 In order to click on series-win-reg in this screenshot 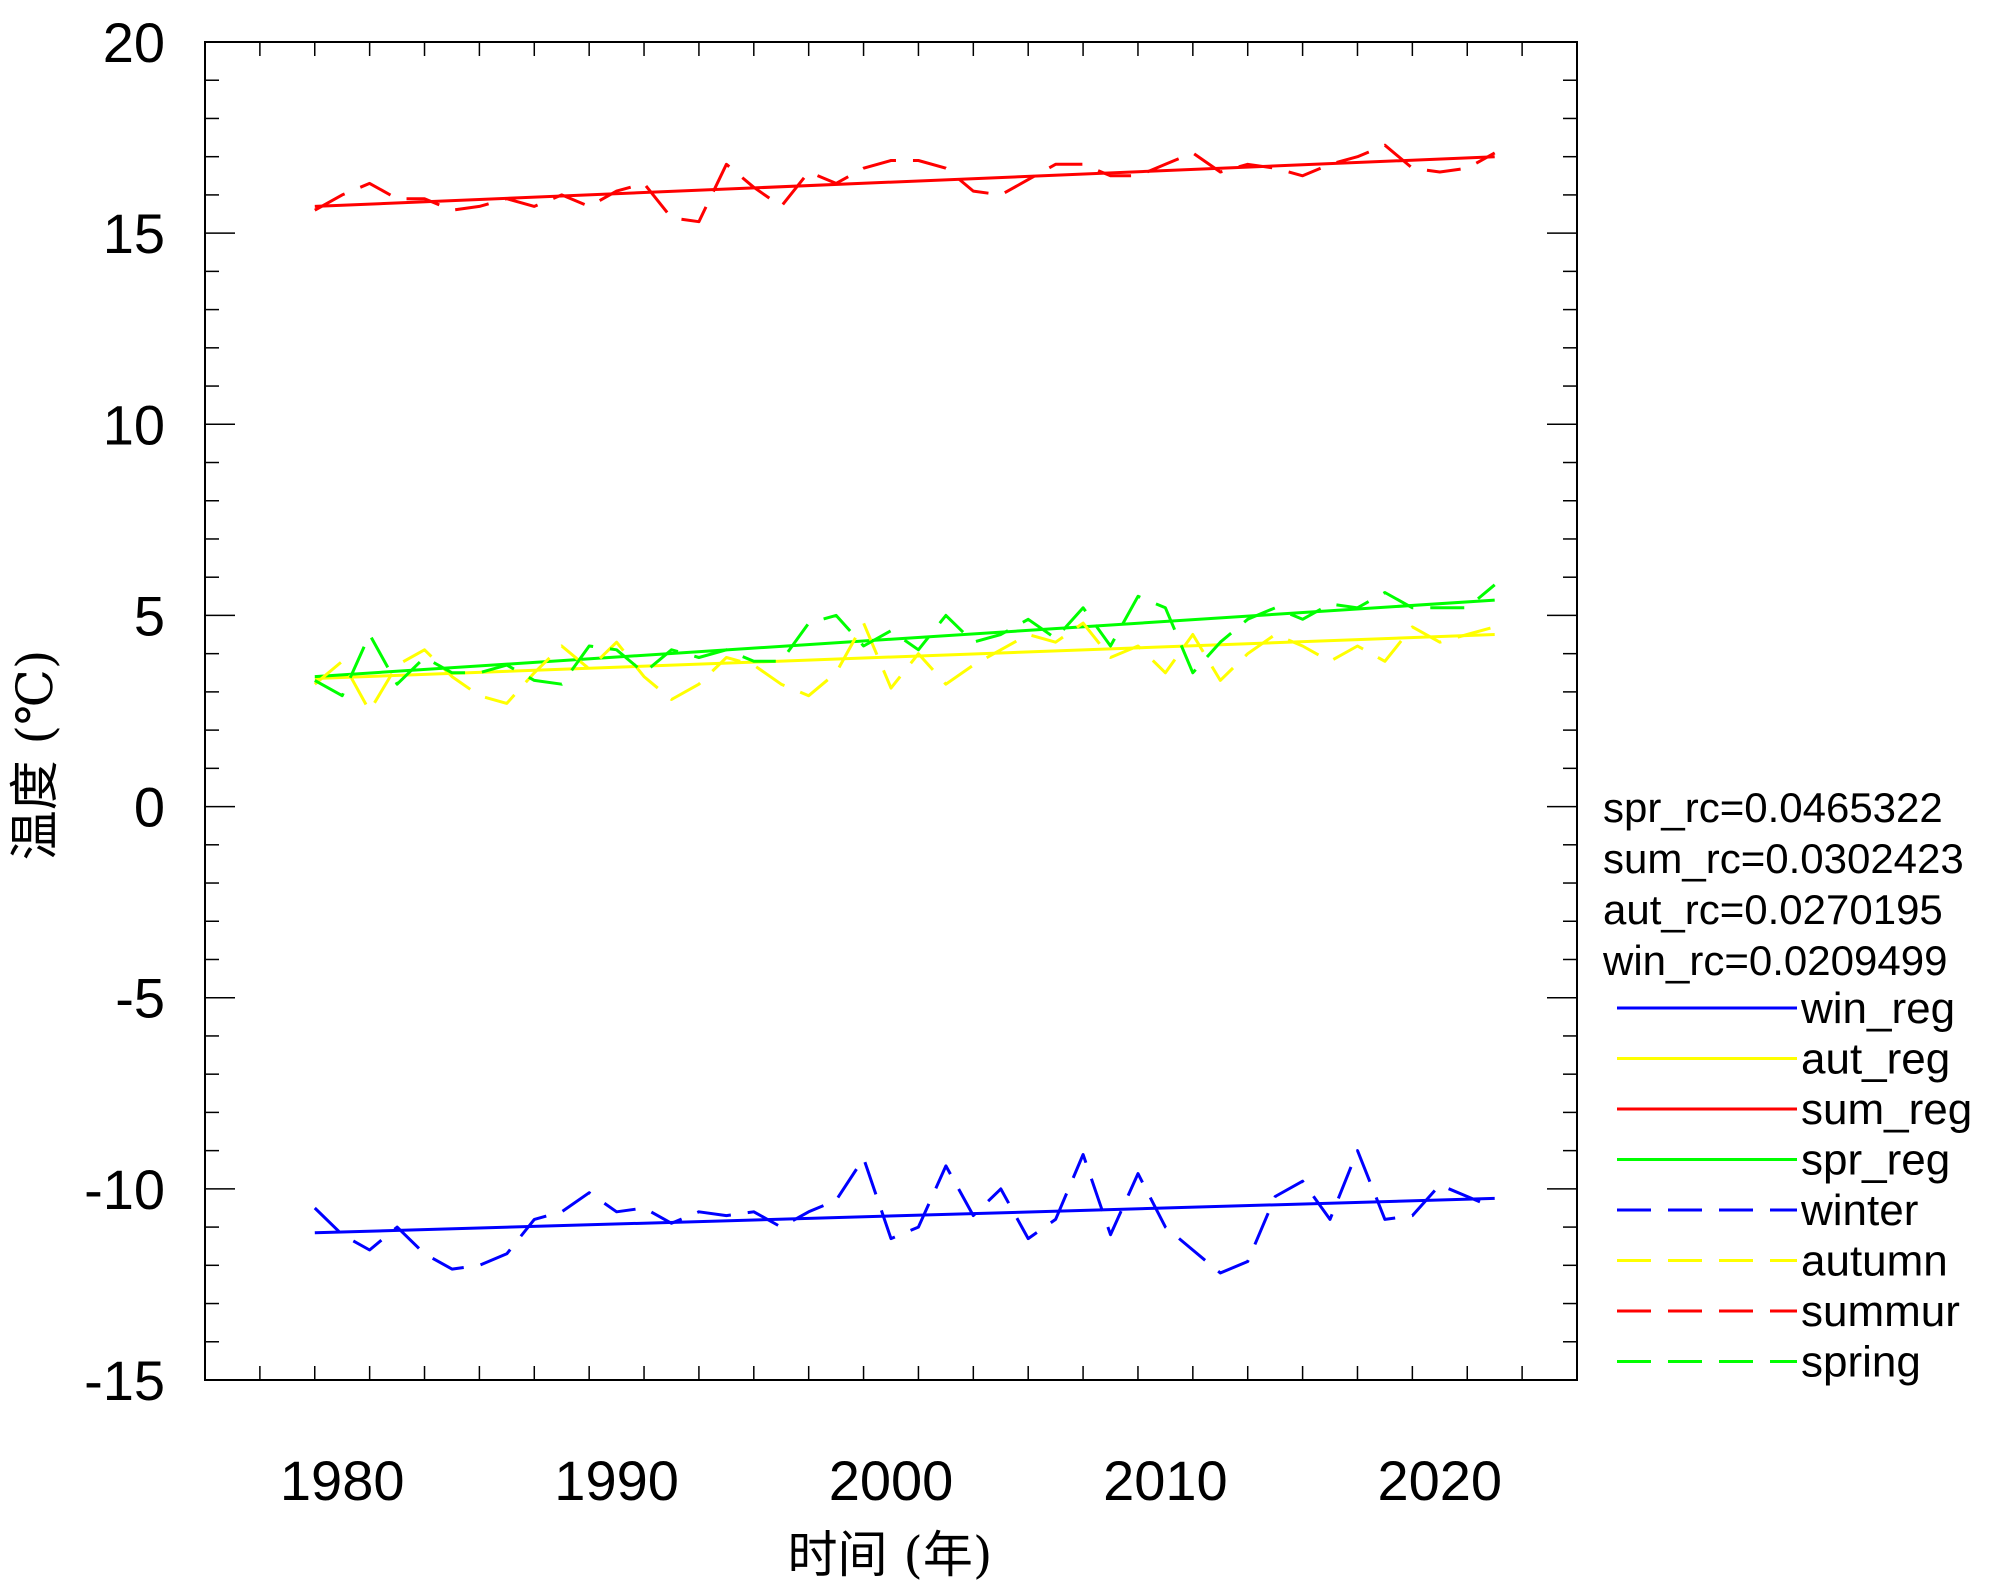, I will do `click(904, 1215)`.